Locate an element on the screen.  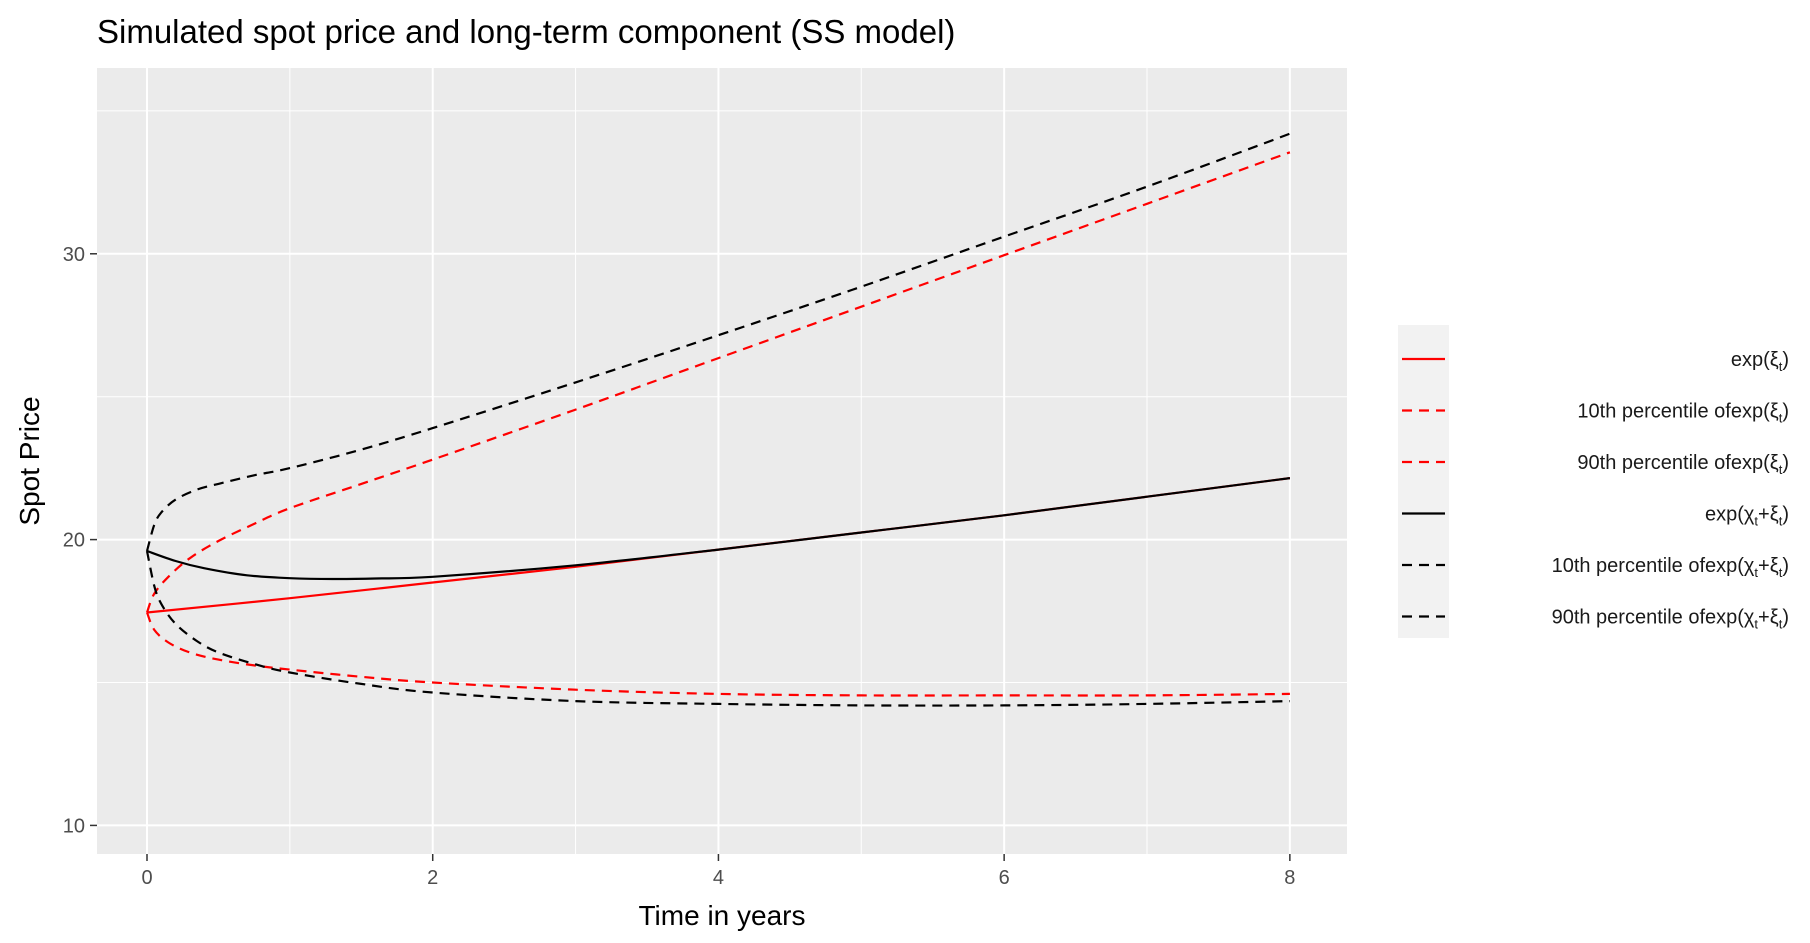
y-axis-title: Spot Price is located at coordinates (29, 460).